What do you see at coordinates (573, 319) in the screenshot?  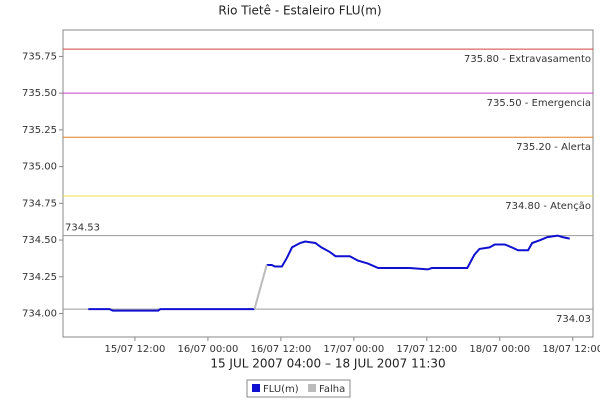 I see `reference-label: 734.03` at bounding box center [573, 319].